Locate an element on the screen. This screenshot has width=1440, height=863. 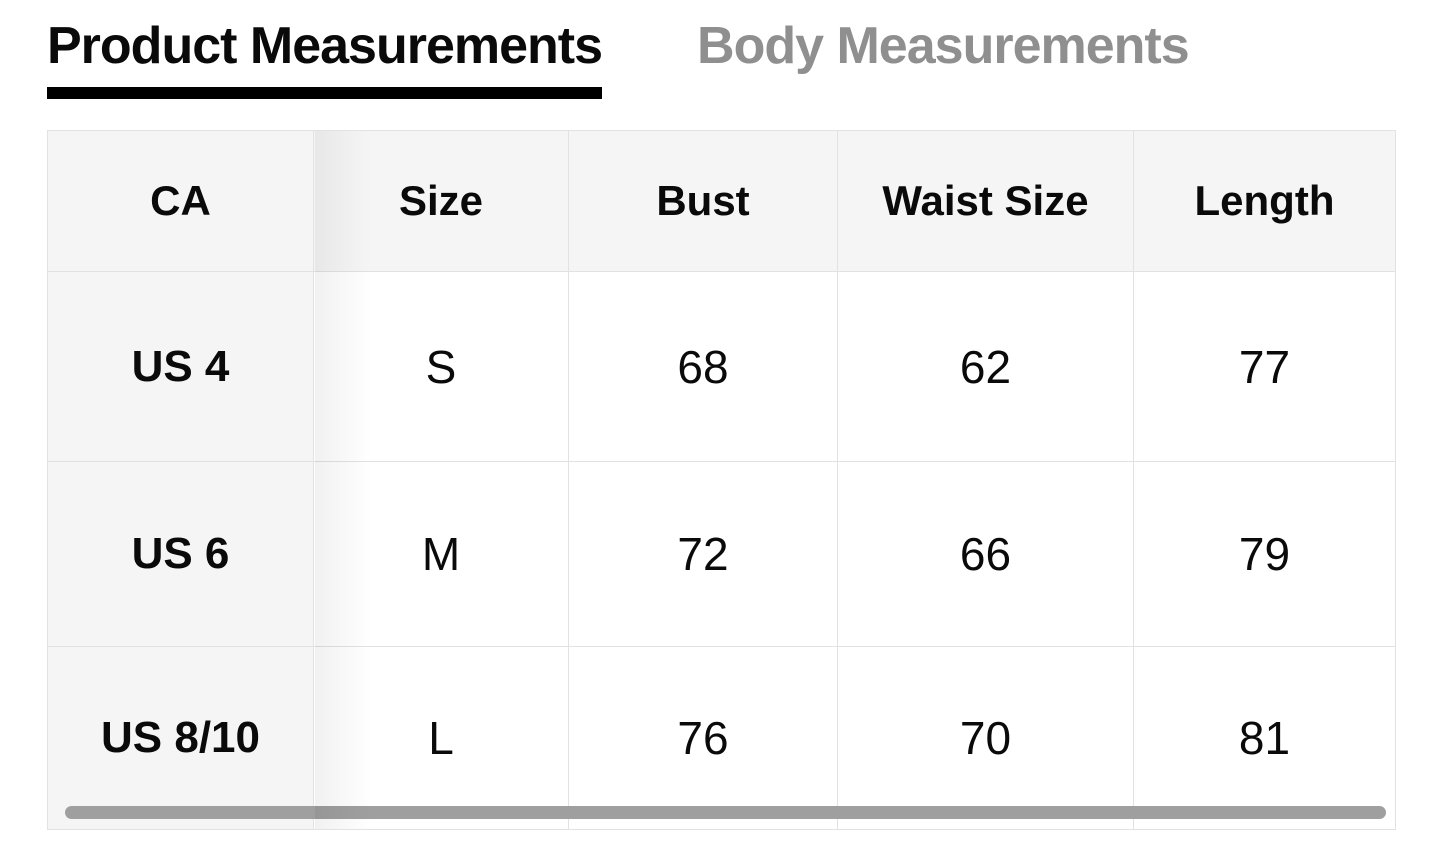
row-label-us4: US 4 is located at coordinates (181, 367).